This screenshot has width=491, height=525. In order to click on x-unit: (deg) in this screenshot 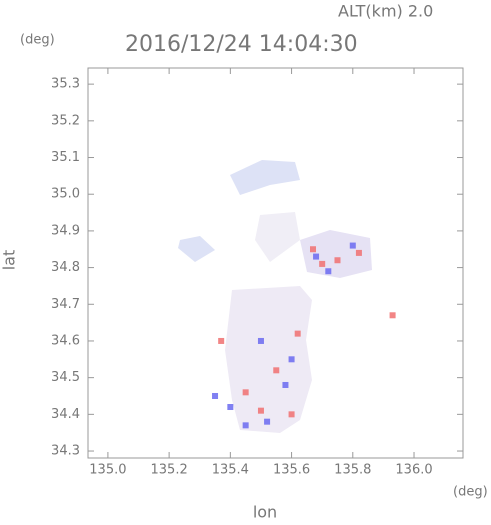, I will do `click(470, 492)`.